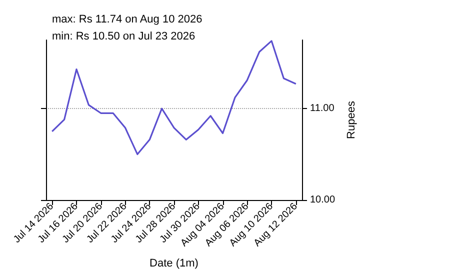 This screenshot has height=275, width=454. What do you see at coordinates (322, 108) in the screenshot?
I see `y-tick-label: 11.00` at bounding box center [322, 108].